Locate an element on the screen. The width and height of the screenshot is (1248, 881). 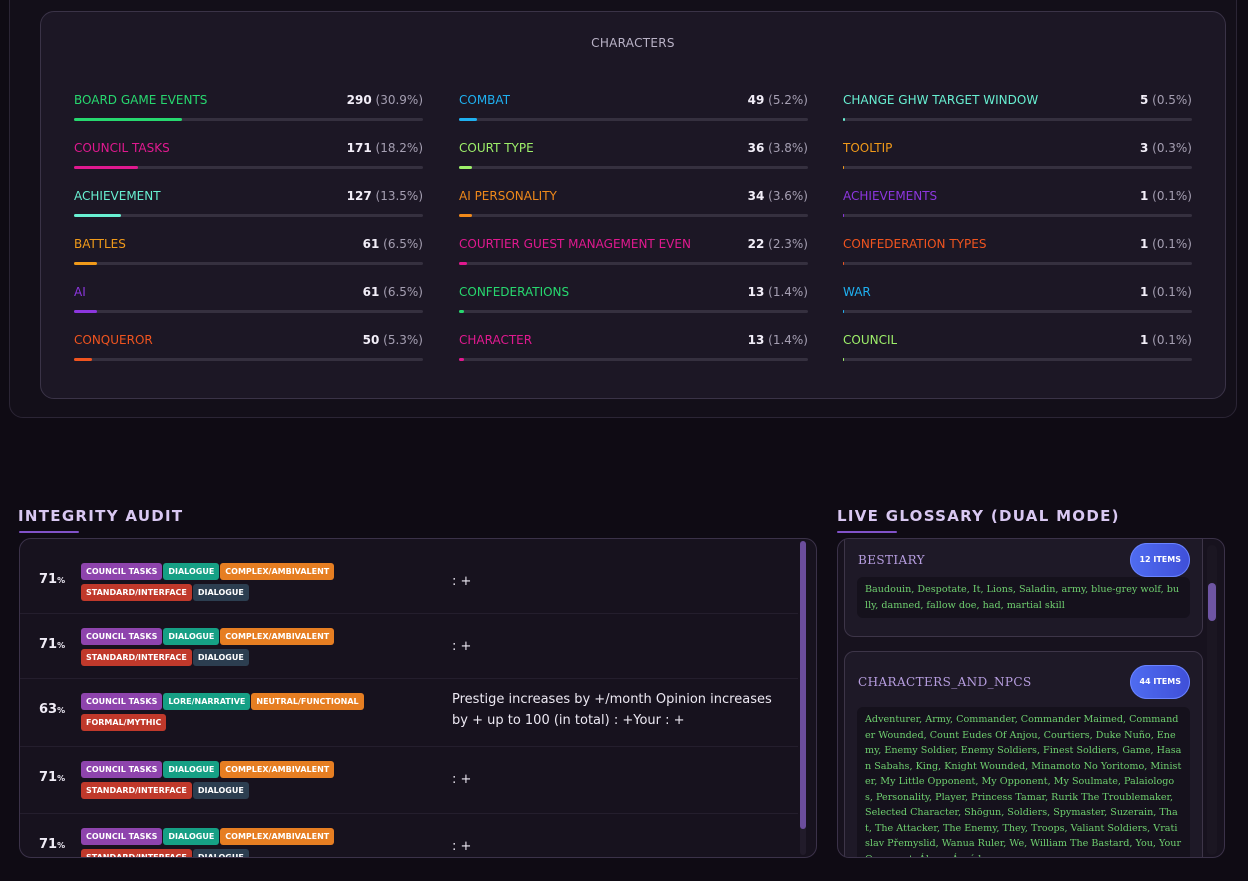
stat-value: 50 (5.3%) is located at coordinates (393, 340).